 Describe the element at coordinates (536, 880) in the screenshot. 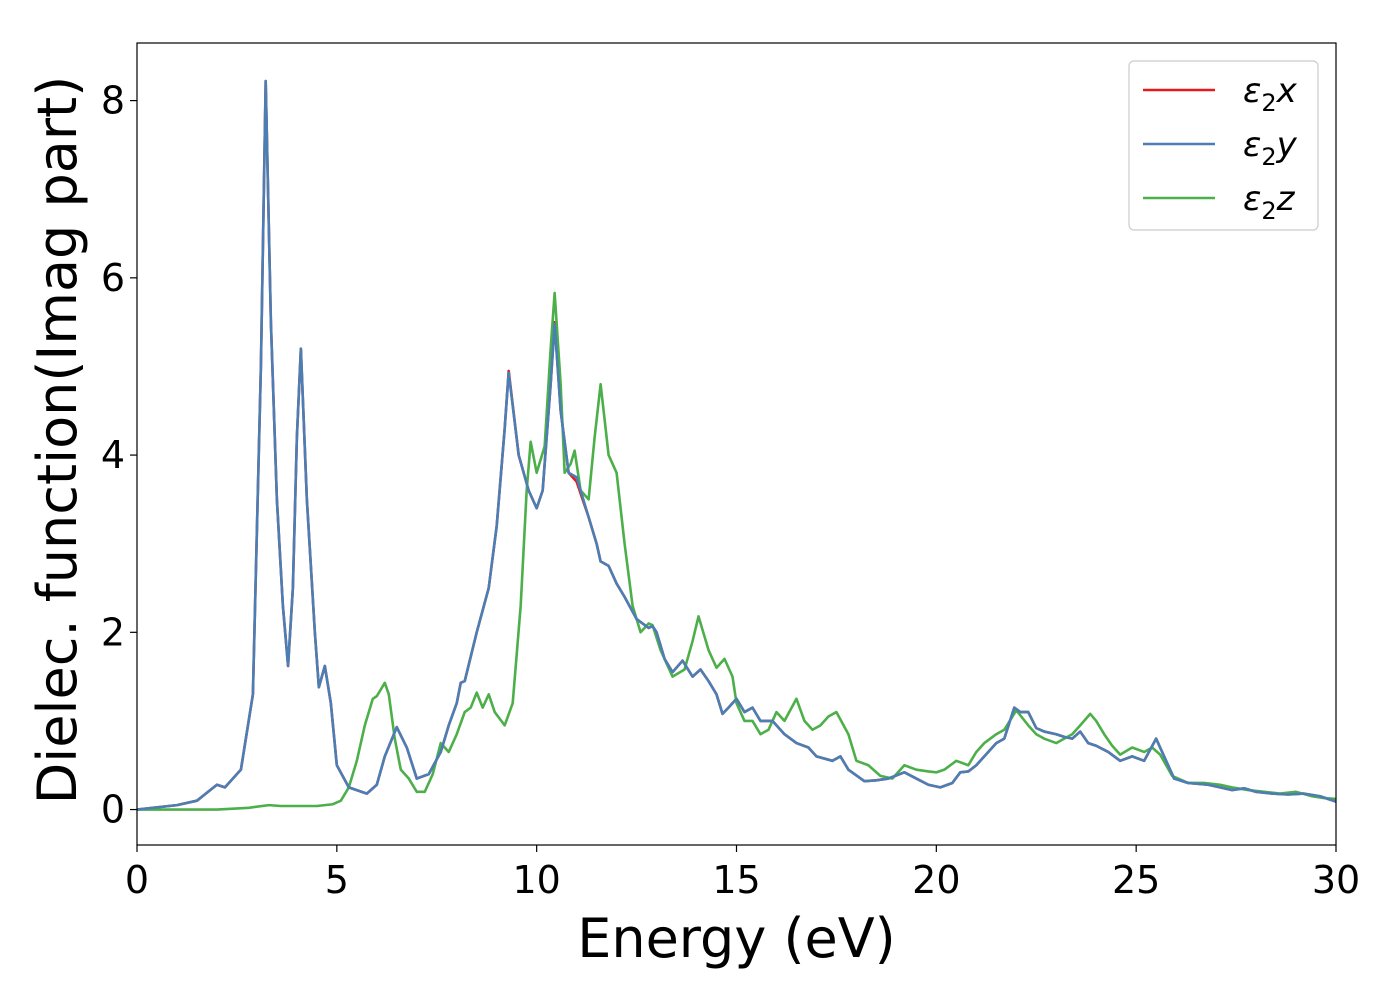

I see `x-tick-label: 10` at that location.